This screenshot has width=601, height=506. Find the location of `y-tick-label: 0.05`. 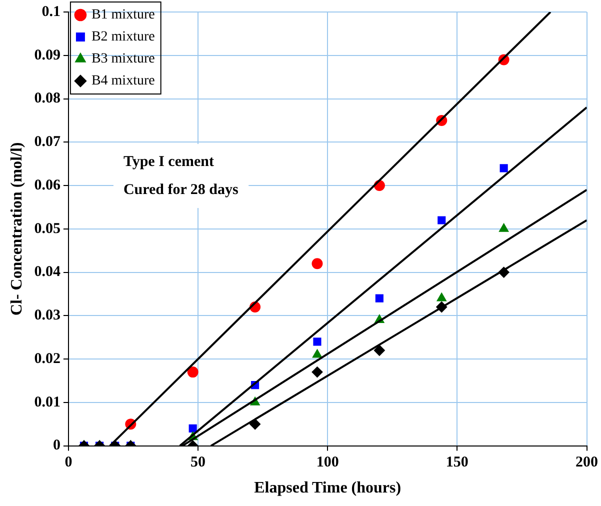

y-tick-label: 0.05 is located at coordinates (47, 228).